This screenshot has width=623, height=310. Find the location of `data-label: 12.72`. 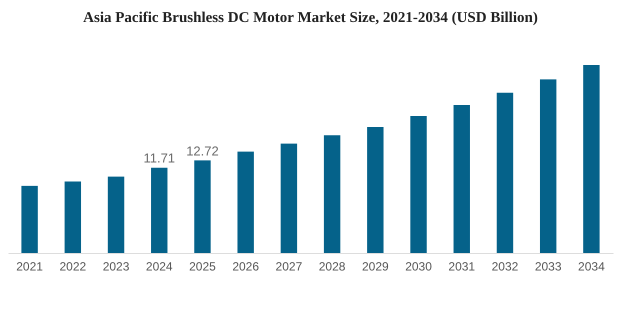

data-label: 12.72 is located at coordinates (202, 150).